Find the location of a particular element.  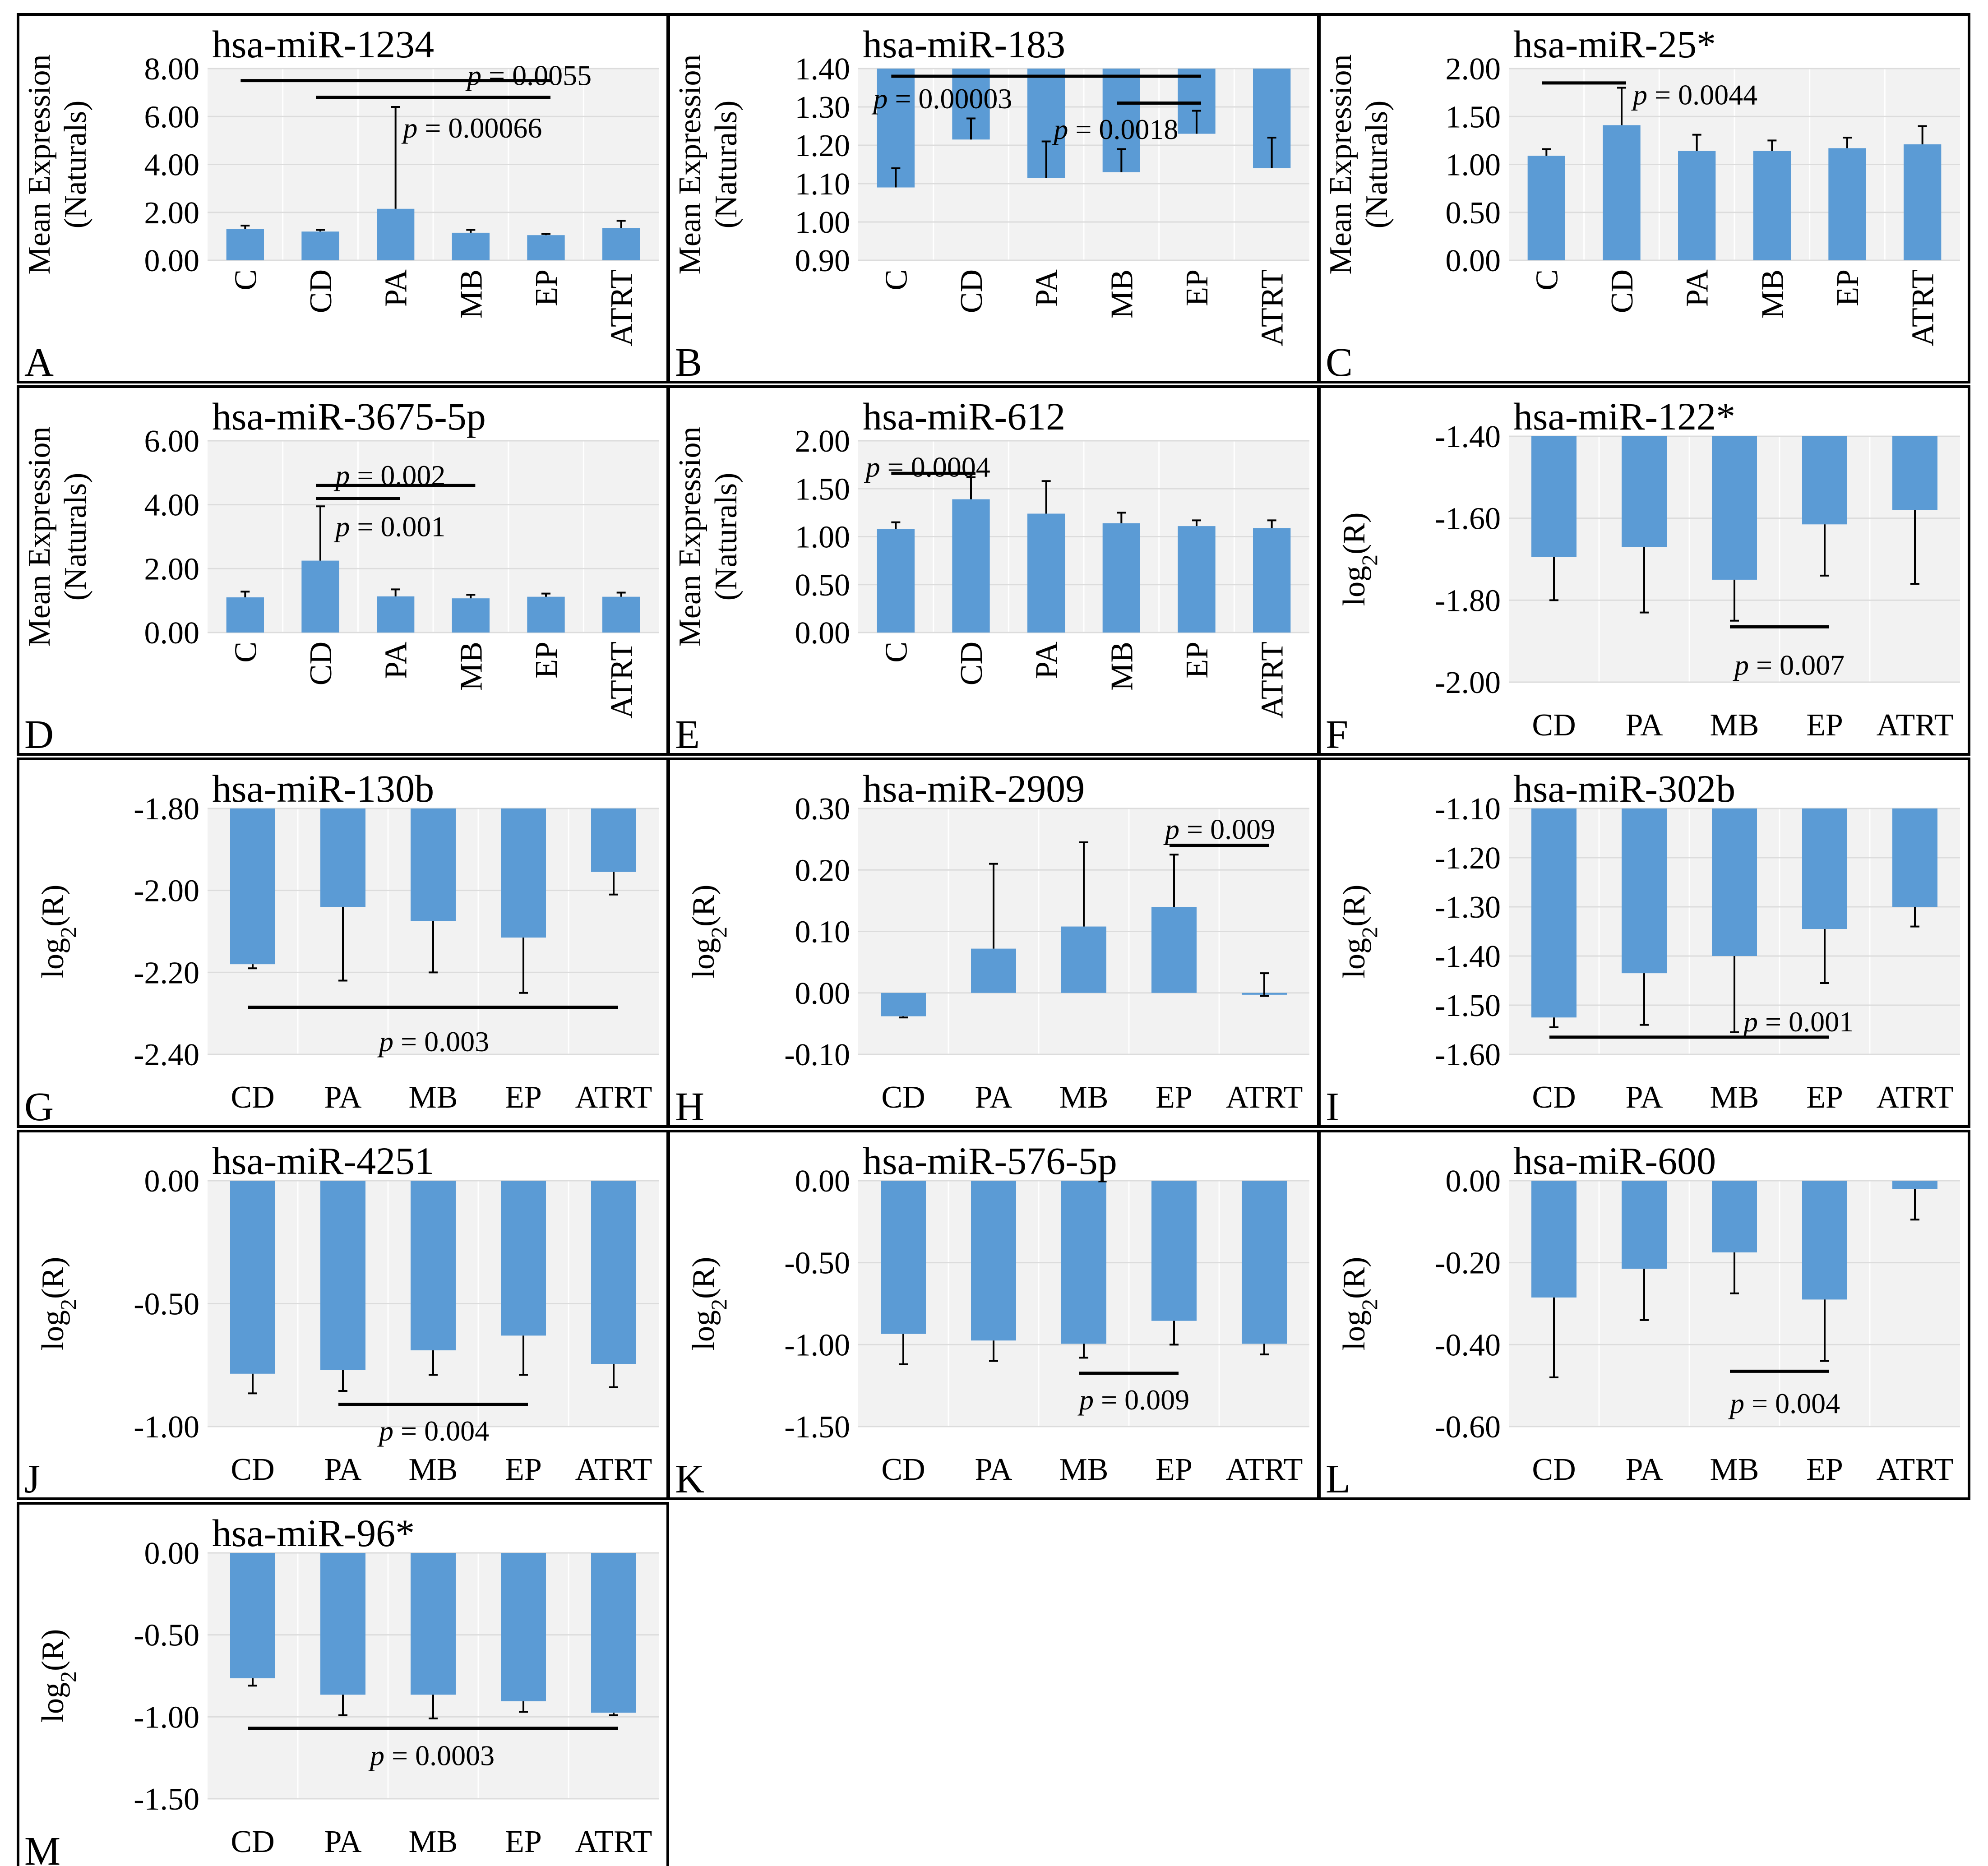

chart-title: hsa-miR-576-5p is located at coordinates (990, 1160).